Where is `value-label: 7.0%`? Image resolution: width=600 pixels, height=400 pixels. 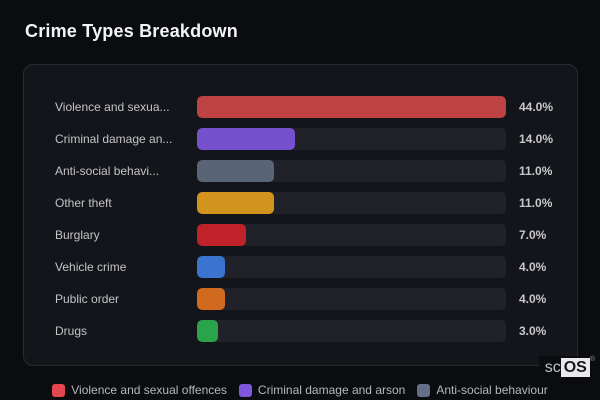 value-label: 7.0% is located at coordinates (533, 235).